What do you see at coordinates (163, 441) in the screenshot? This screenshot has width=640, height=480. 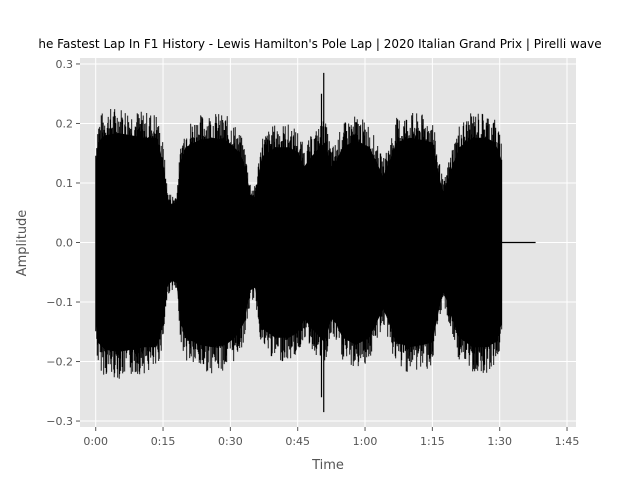 I see `x-tick-label: 0:15` at bounding box center [163, 441].